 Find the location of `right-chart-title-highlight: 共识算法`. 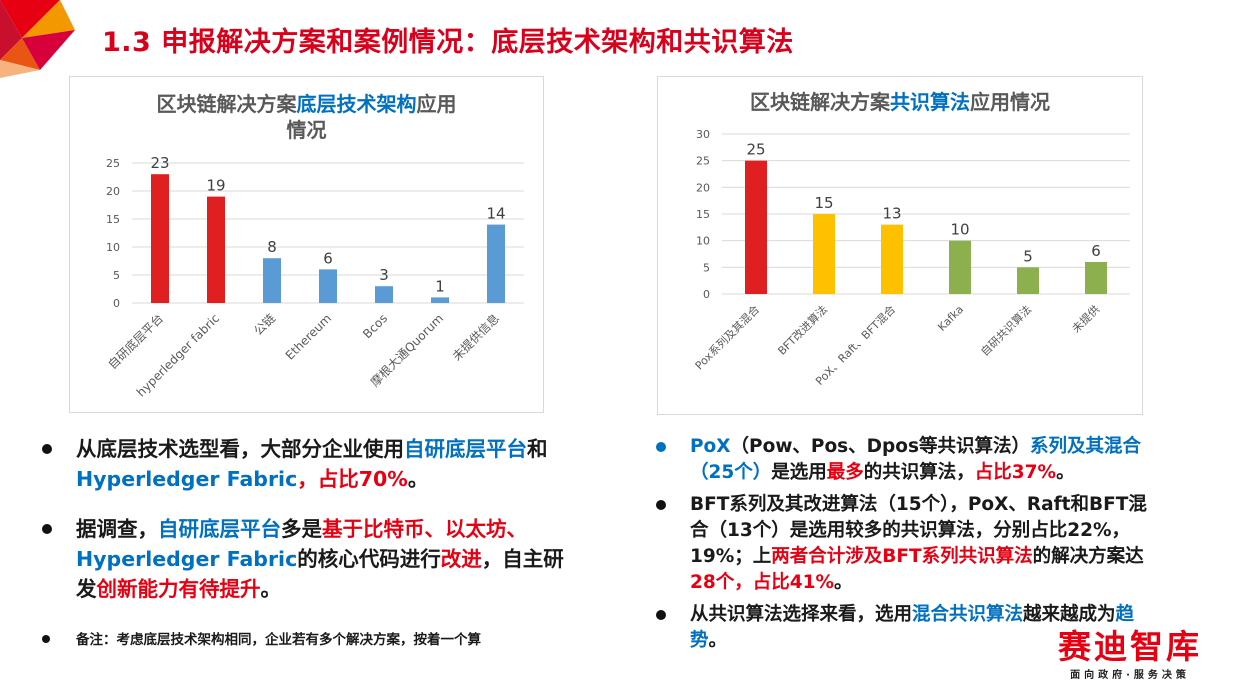

right-chart-title-highlight: 共识算法 is located at coordinates (930, 102).